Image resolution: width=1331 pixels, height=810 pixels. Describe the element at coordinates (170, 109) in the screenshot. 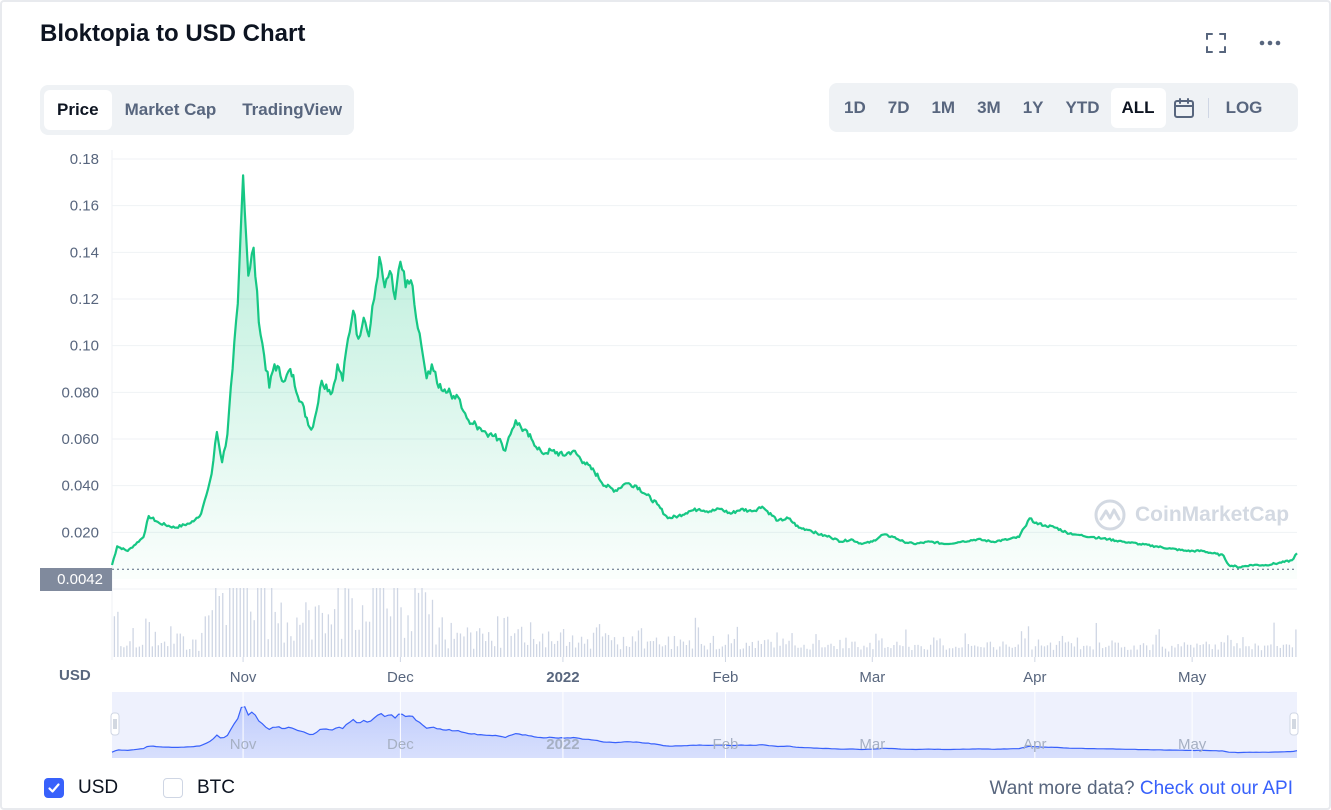

I see `tab-market-cap: Market Cap` at that location.